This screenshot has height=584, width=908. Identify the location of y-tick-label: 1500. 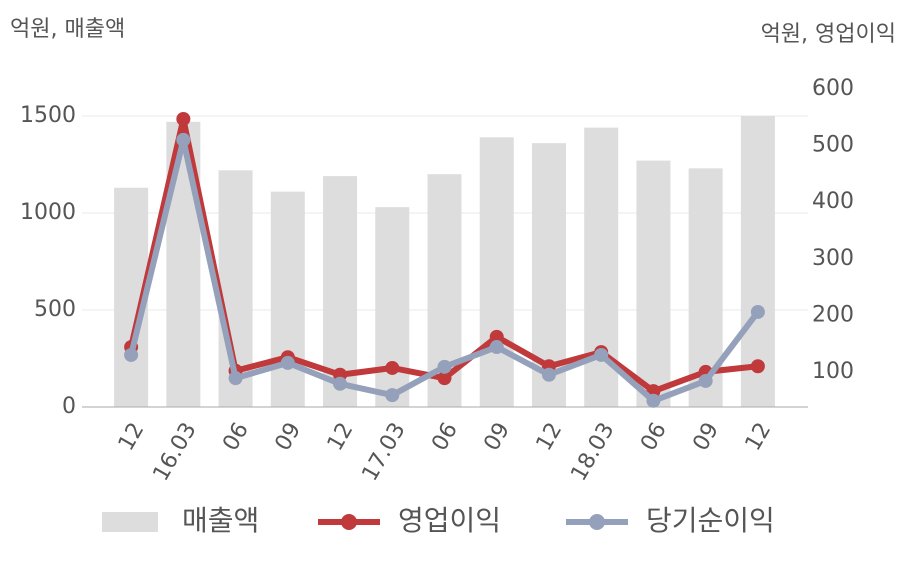
(48, 115).